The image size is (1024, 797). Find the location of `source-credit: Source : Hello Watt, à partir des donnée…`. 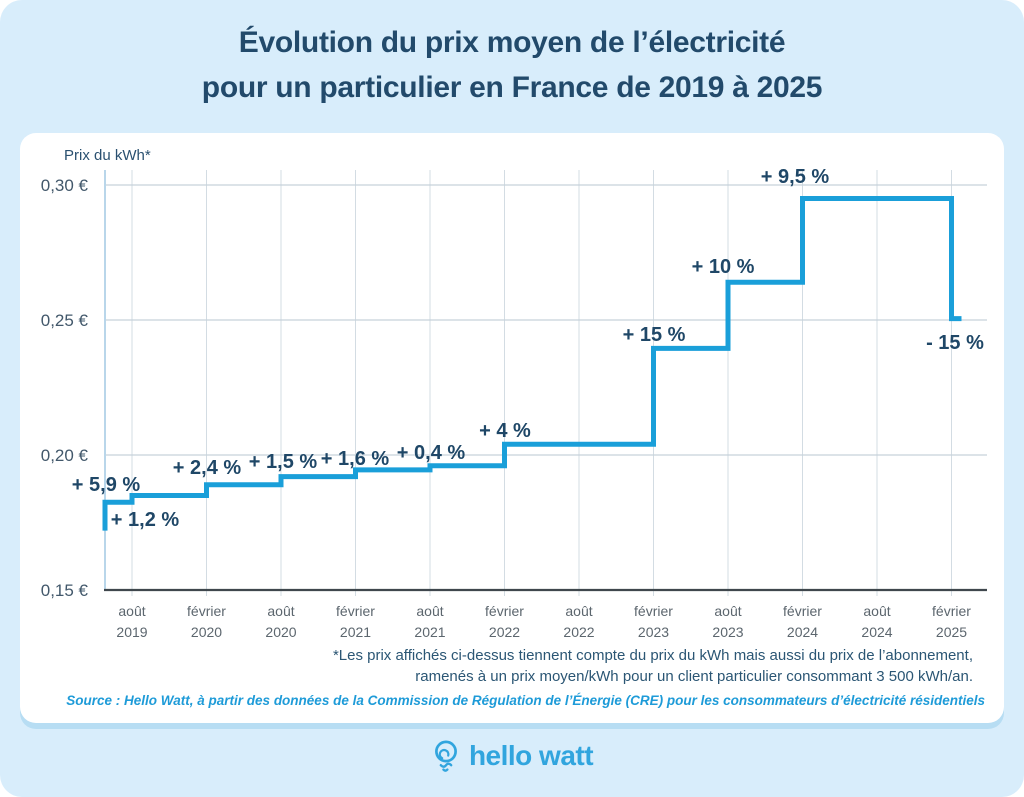

source-credit: Source : Hello Watt, à partir des donnée… is located at coordinates (525, 700).